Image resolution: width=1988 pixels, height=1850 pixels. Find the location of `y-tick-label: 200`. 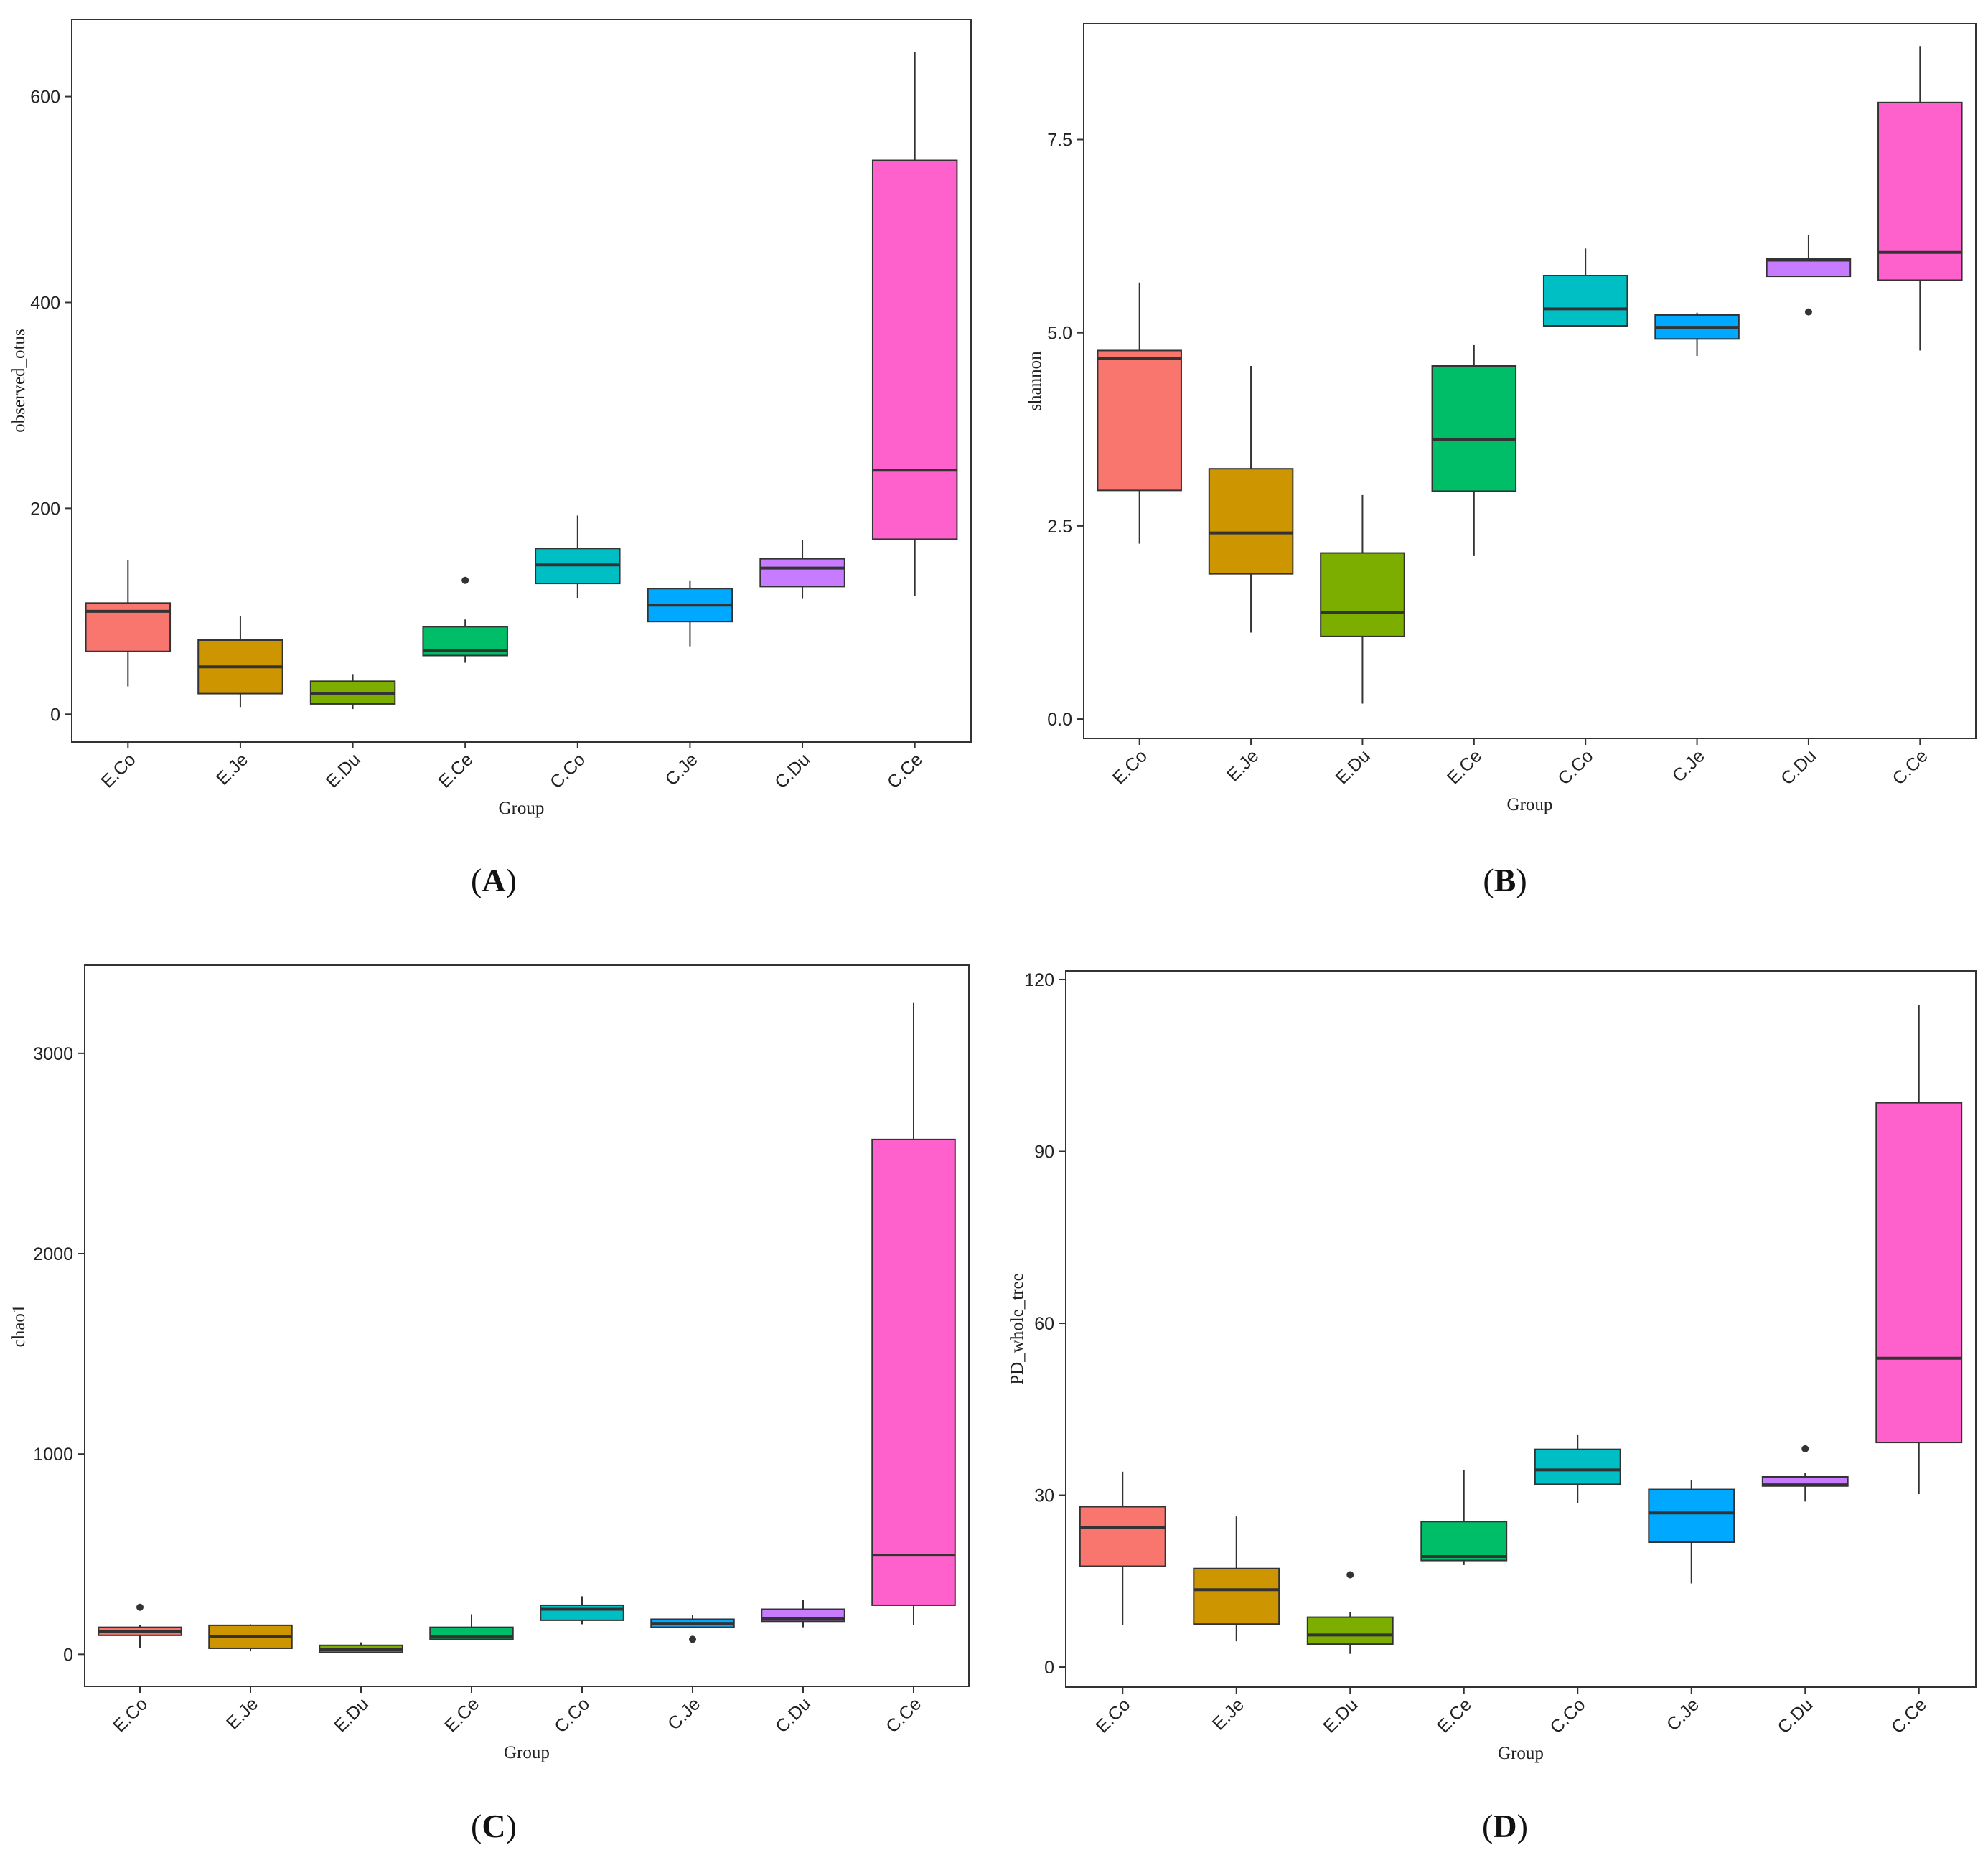

y-tick-label: 200 is located at coordinates (45, 509).